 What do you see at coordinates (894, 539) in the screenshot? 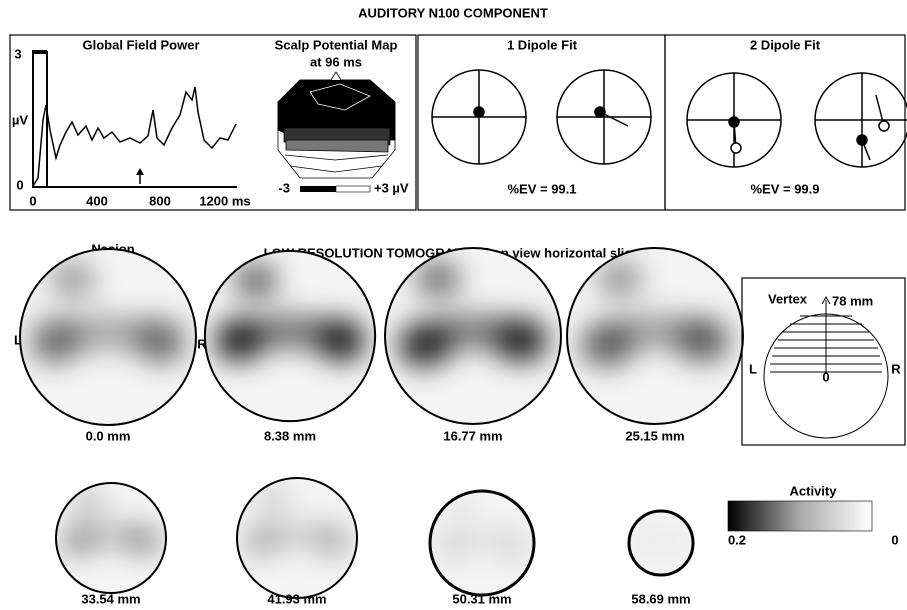
I see `activity-max: 0` at bounding box center [894, 539].